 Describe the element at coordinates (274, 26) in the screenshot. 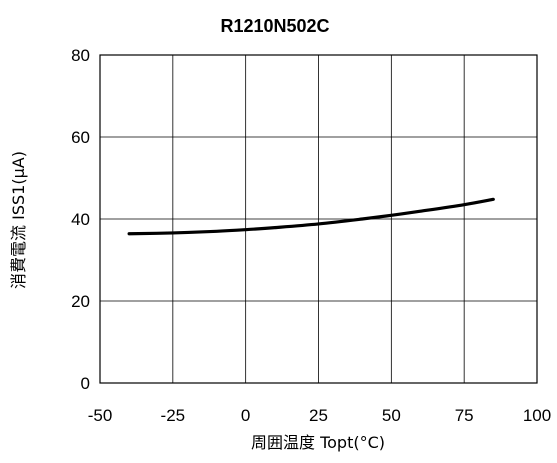

I see `chart-title: R1210N502C` at that location.